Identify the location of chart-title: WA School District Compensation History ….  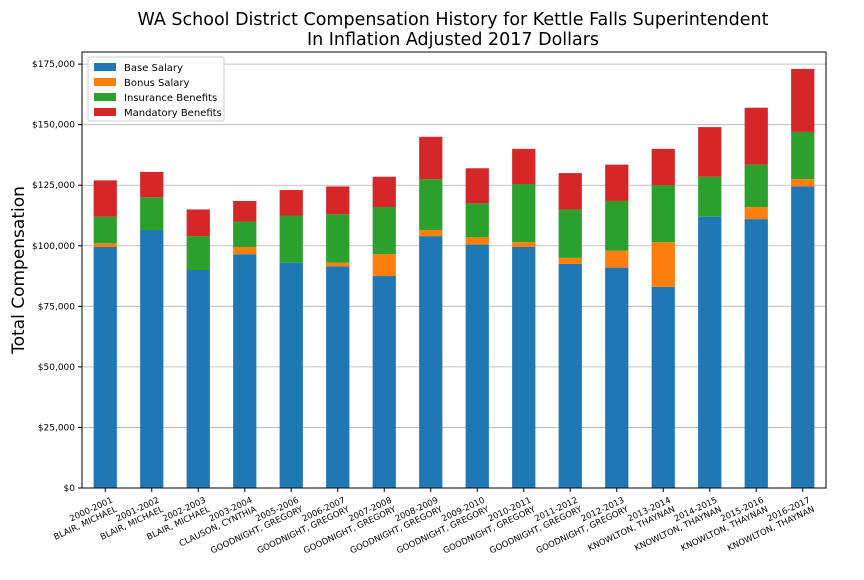
(453, 30).